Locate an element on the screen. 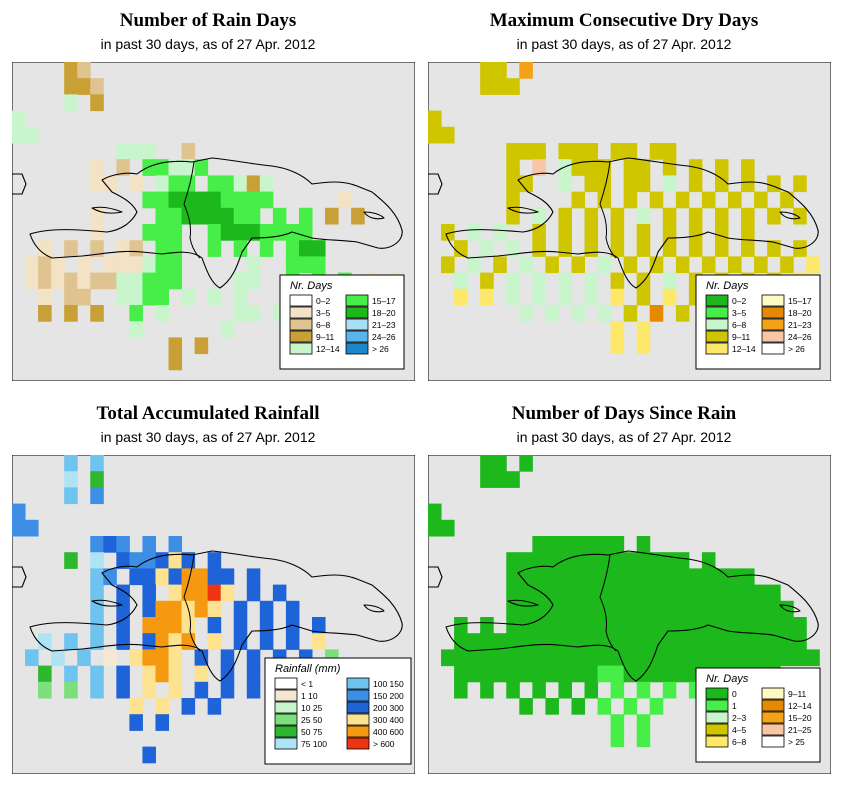  coastline-path is located at coordinates (207, 223).